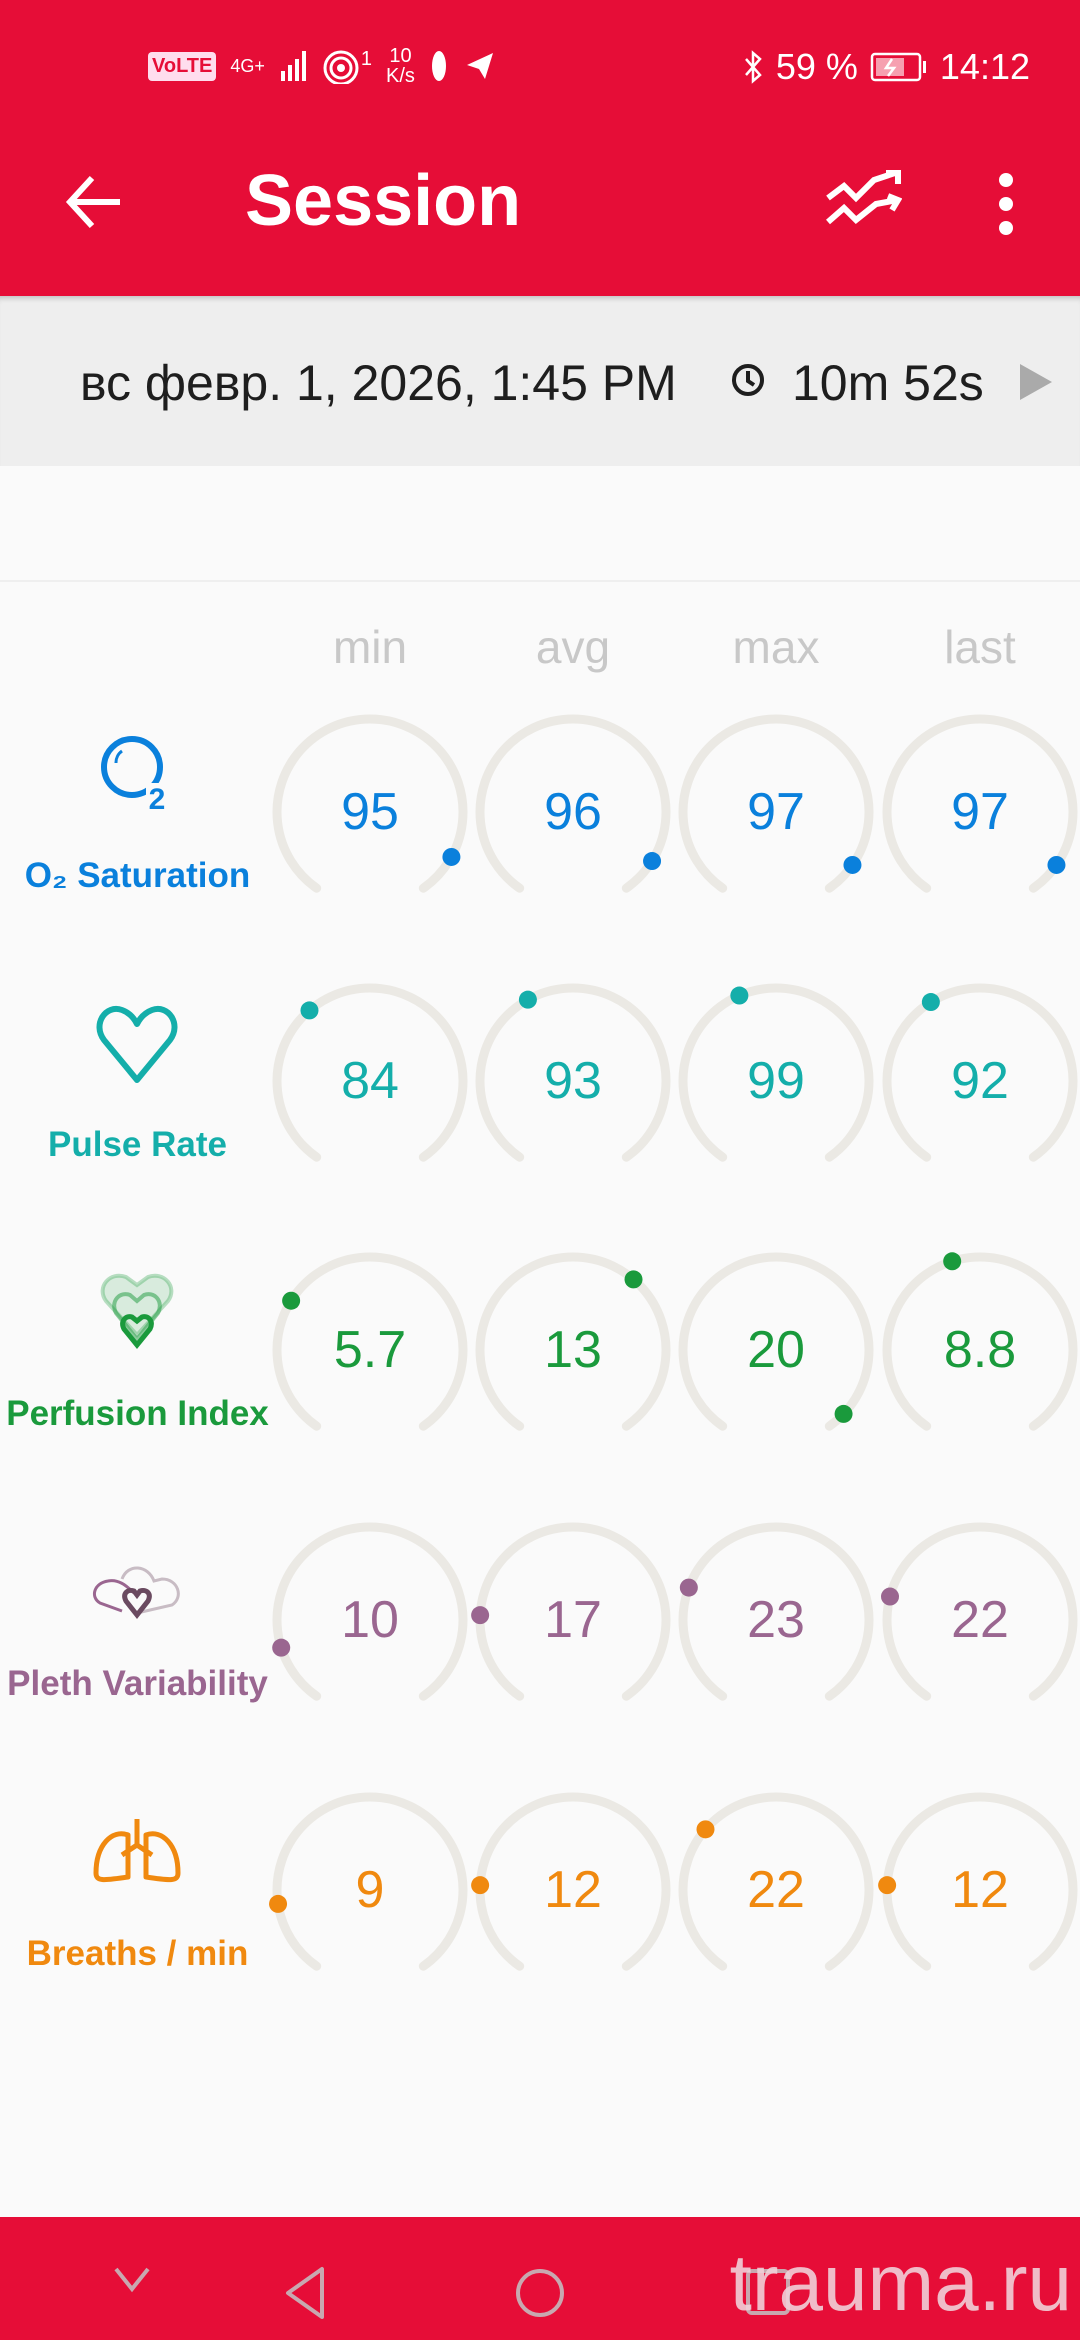  I want to click on nav-recents-icon, so click(769, 2292).